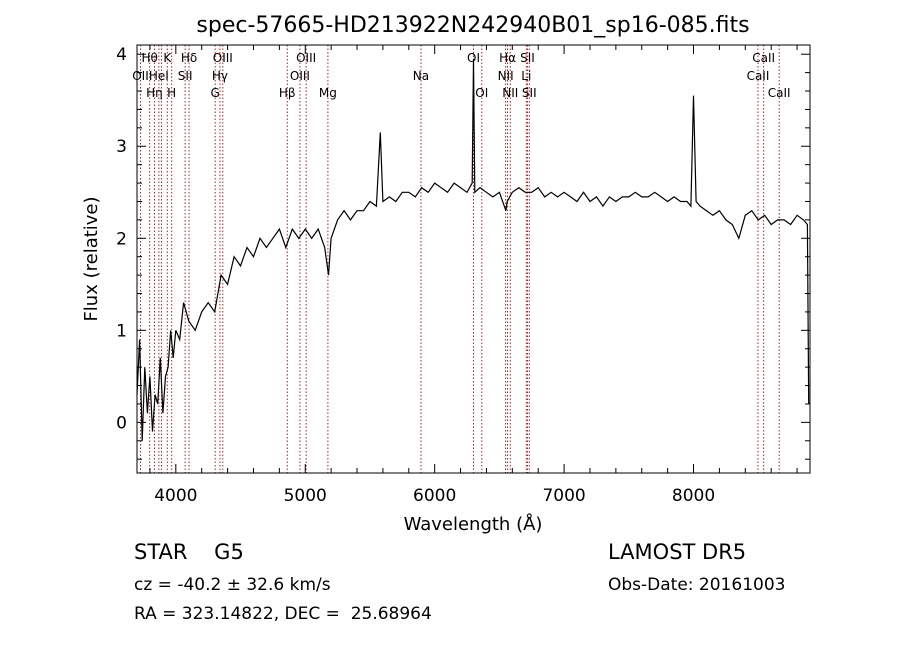 The width and height of the screenshot is (900, 649). Describe the element at coordinates (287, 93) in the screenshot. I see `spectral-line-label: Hβ` at that location.